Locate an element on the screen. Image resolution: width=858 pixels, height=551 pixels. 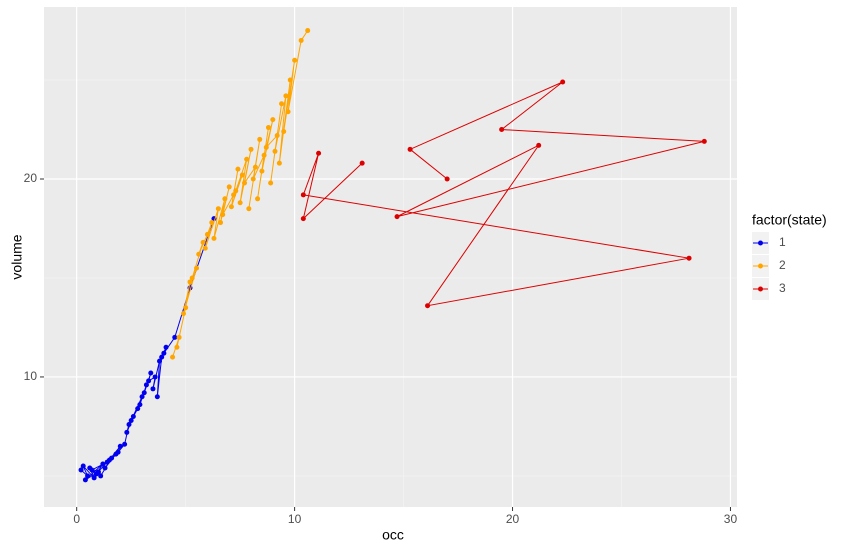
legend-label: 1 is located at coordinates (782, 242).